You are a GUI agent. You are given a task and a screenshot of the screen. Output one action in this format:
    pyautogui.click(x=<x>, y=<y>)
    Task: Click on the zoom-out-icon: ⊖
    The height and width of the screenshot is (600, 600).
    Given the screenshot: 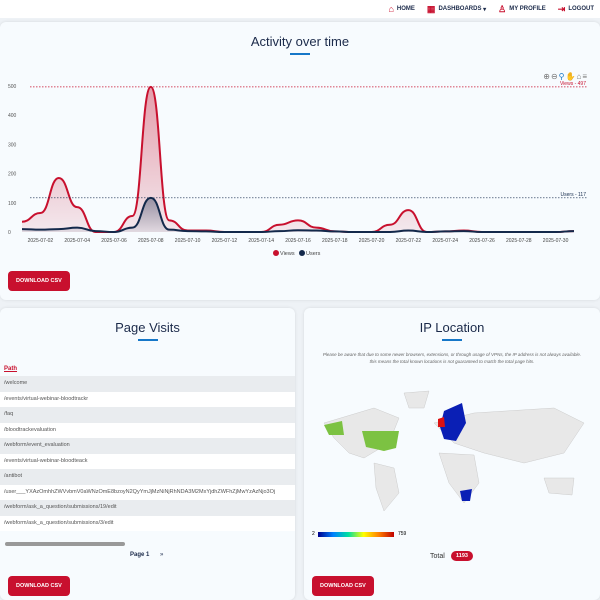 What is the action you would take?
    pyautogui.click(x=554, y=76)
    